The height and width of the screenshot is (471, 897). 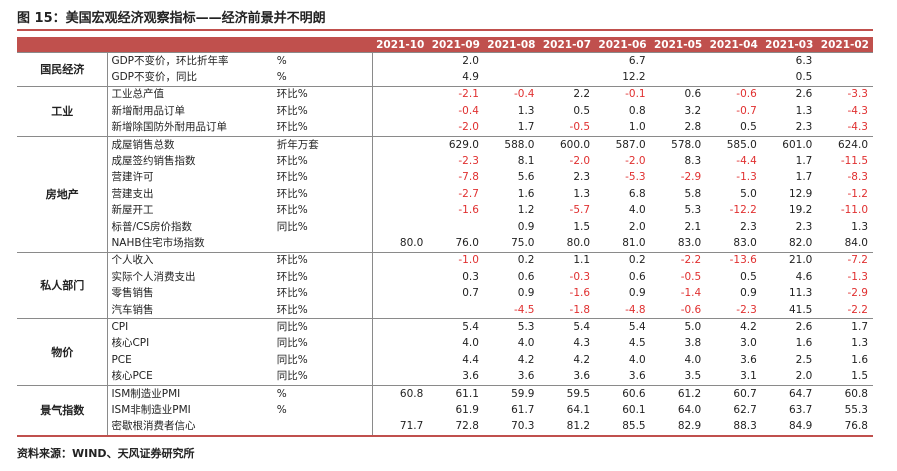 What do you see at coordinates (582, 110) in the screenshot?
I see `value-cell: 0.5` at bounding box center [582, 110].